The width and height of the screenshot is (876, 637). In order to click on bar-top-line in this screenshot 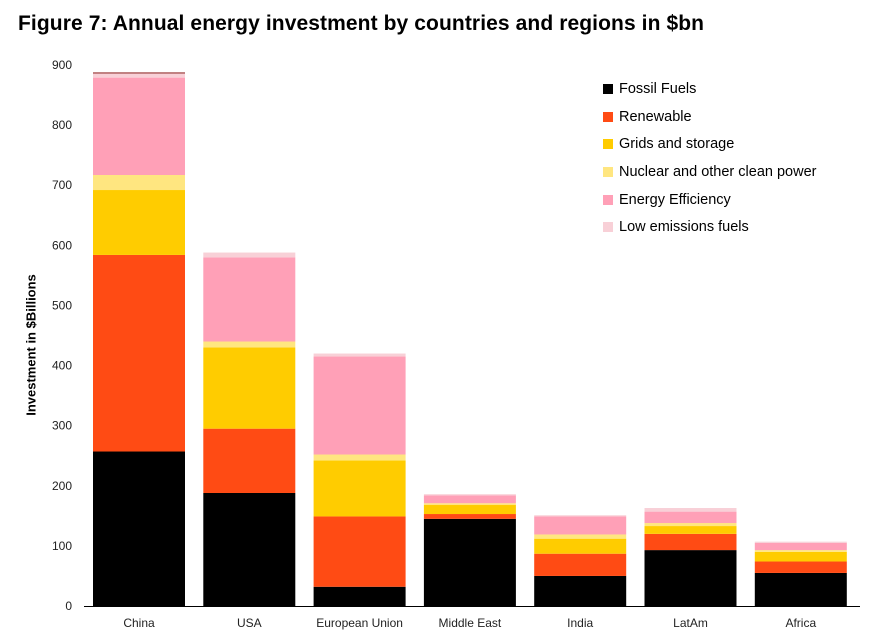, I will do `click(139, 73)`.